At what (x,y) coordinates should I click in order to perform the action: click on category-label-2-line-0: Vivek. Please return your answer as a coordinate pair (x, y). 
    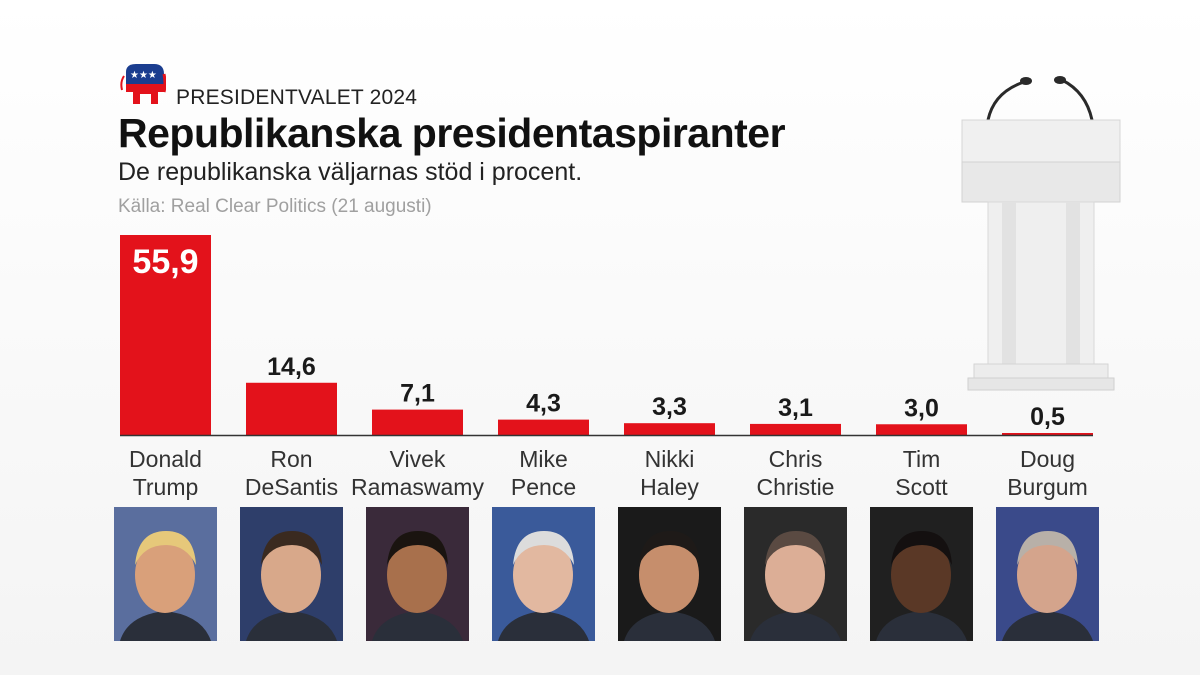
    Looking at the image, I should click on (418, 459).